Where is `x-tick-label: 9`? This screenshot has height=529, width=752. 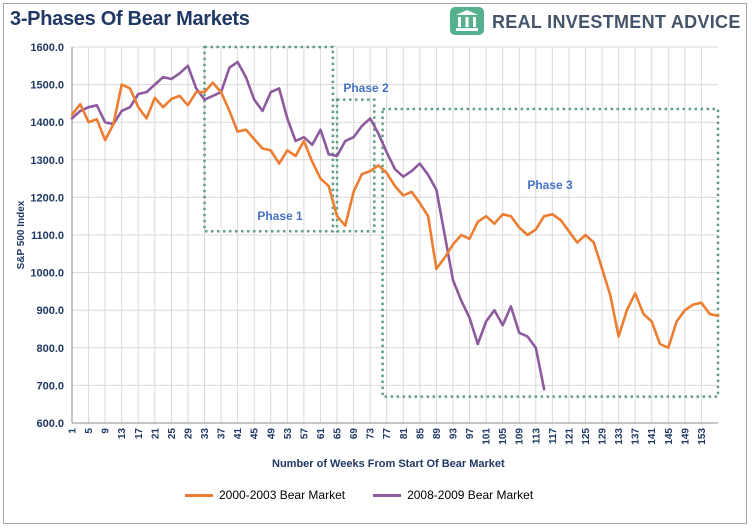 x-tick-label: 9 is located at coordinates (106, 431).